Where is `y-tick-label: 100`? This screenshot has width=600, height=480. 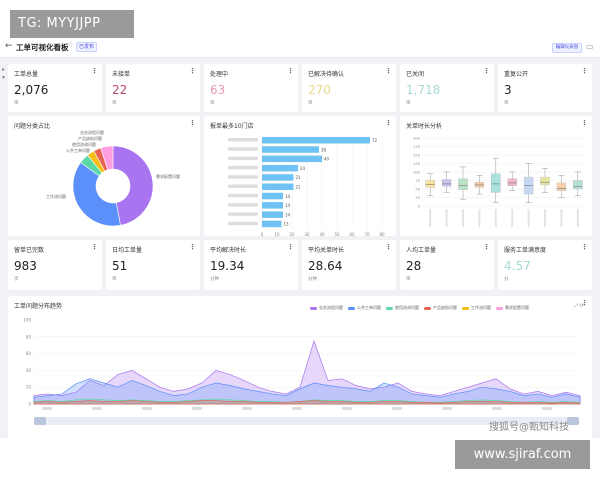 y-tick-label: 100 is located at coordinates (27, 320).